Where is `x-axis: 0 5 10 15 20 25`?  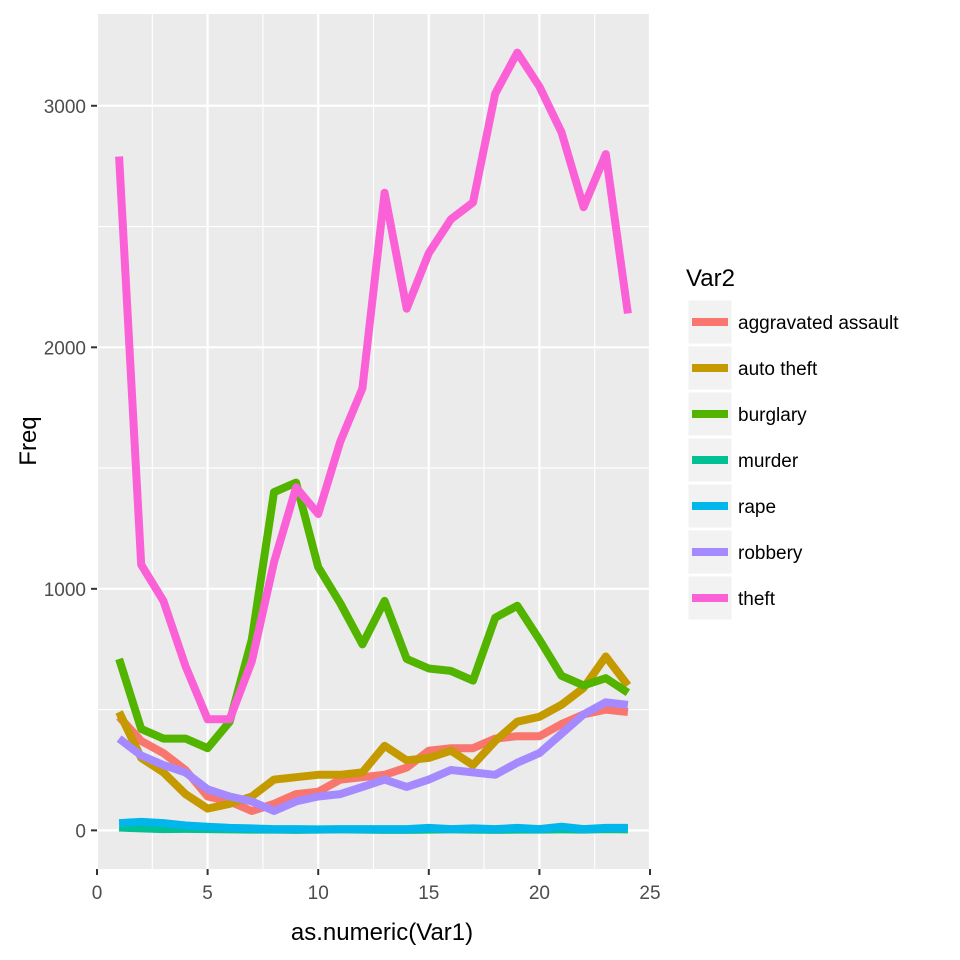
x-axis: 0 5 10 15 20 25 is located at coordinates (376, 886).